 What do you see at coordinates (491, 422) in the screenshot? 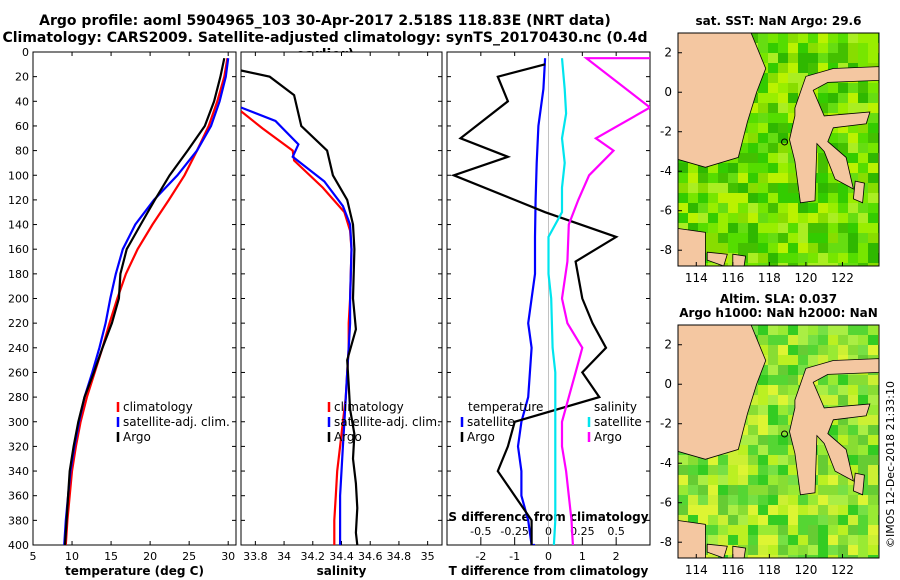
I see `difference-legend-t-satellite-label: satellite` at bounding box center [491, 422].